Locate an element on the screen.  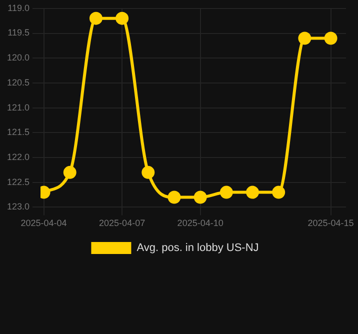
y-tick-label: 119.5 is located at coordinates (19, 33).